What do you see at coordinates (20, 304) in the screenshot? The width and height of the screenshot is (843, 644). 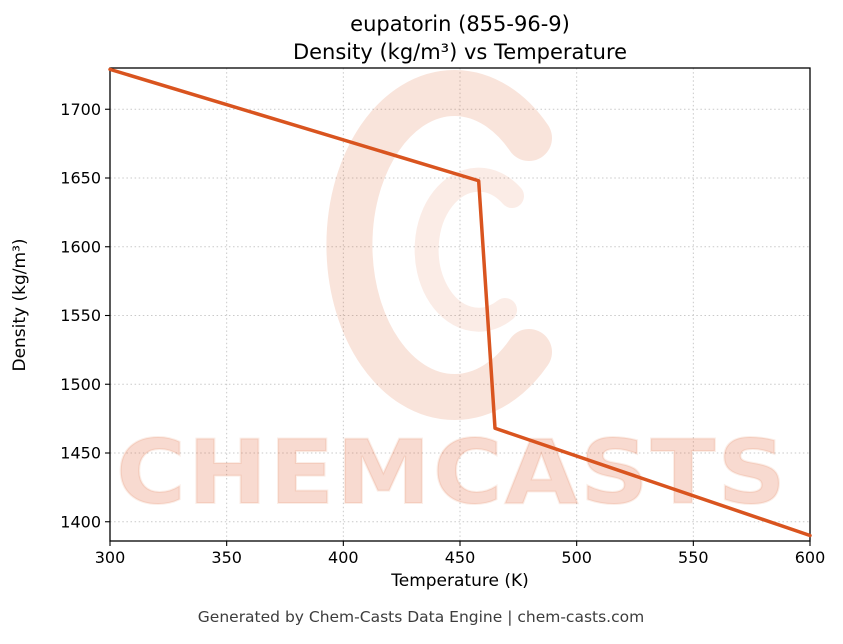 I see `y-axis-label: Density (kg/m³)` at bounding box center [20, 304].